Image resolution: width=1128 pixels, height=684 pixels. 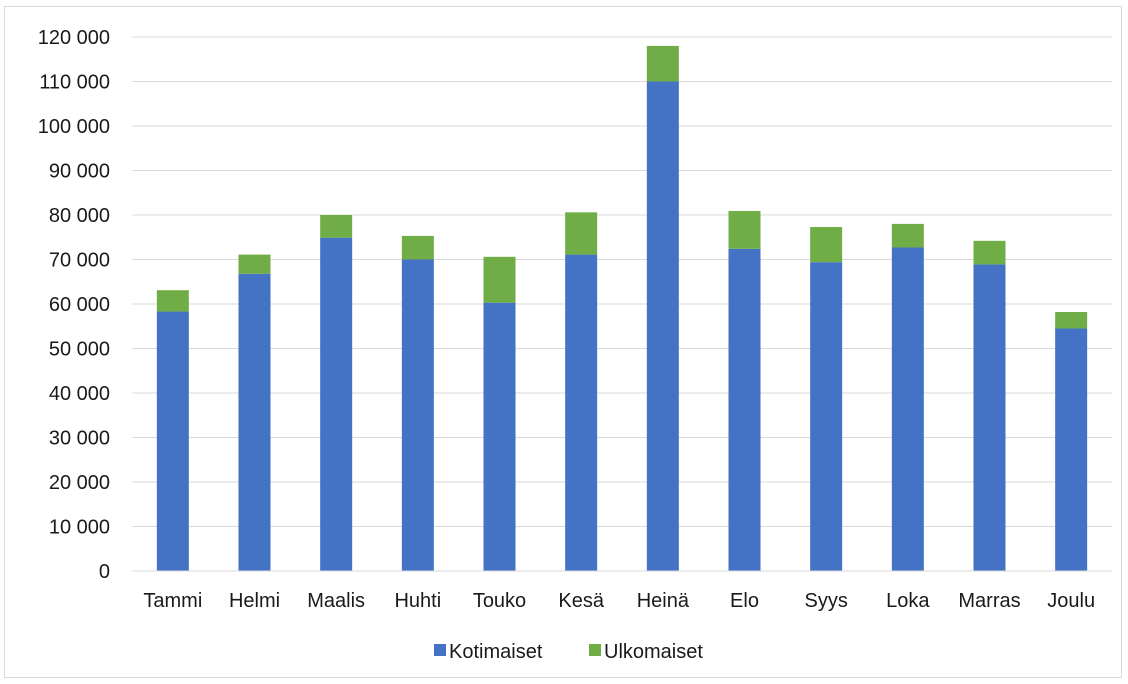 What do you see at coordinates (581, 233) in the screenshot?
I see `bar-ulkomaiset-kesä` at bounding box center [581, 233].